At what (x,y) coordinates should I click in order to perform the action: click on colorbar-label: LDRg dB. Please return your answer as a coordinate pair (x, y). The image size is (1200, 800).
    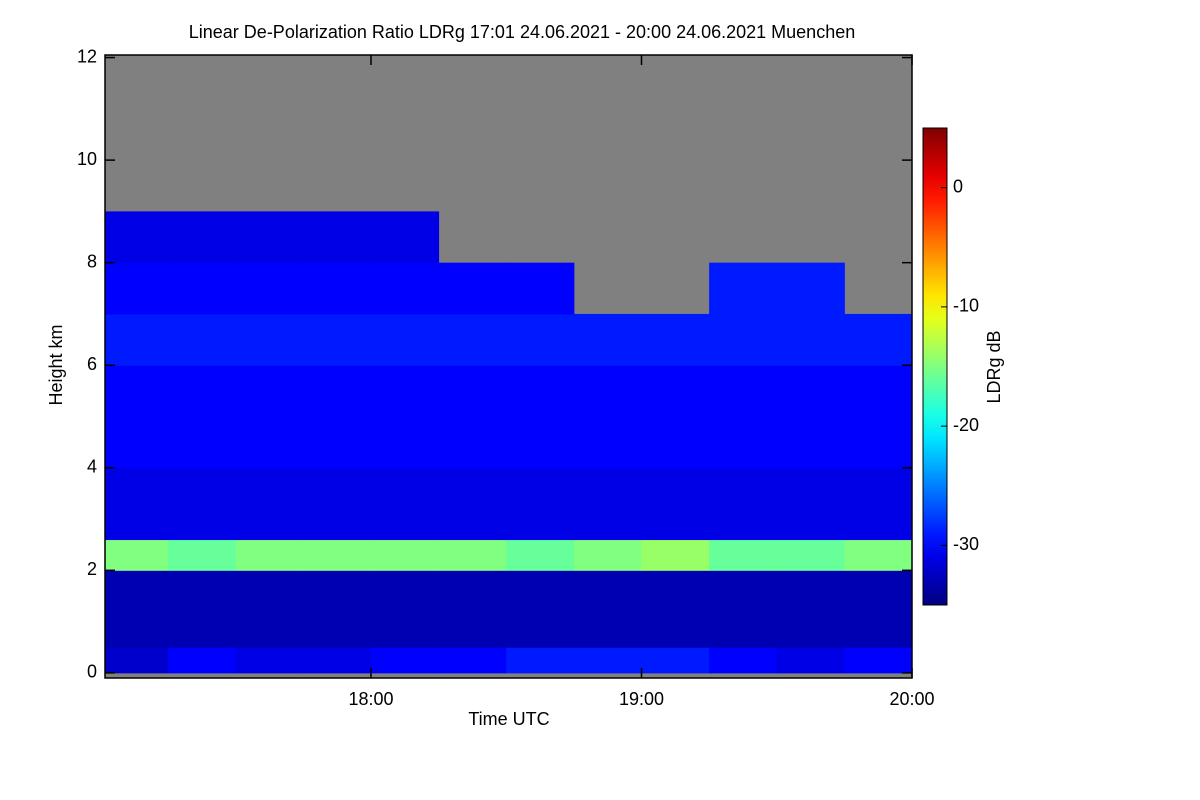
    Looking at the image, I should click on (994, 366).